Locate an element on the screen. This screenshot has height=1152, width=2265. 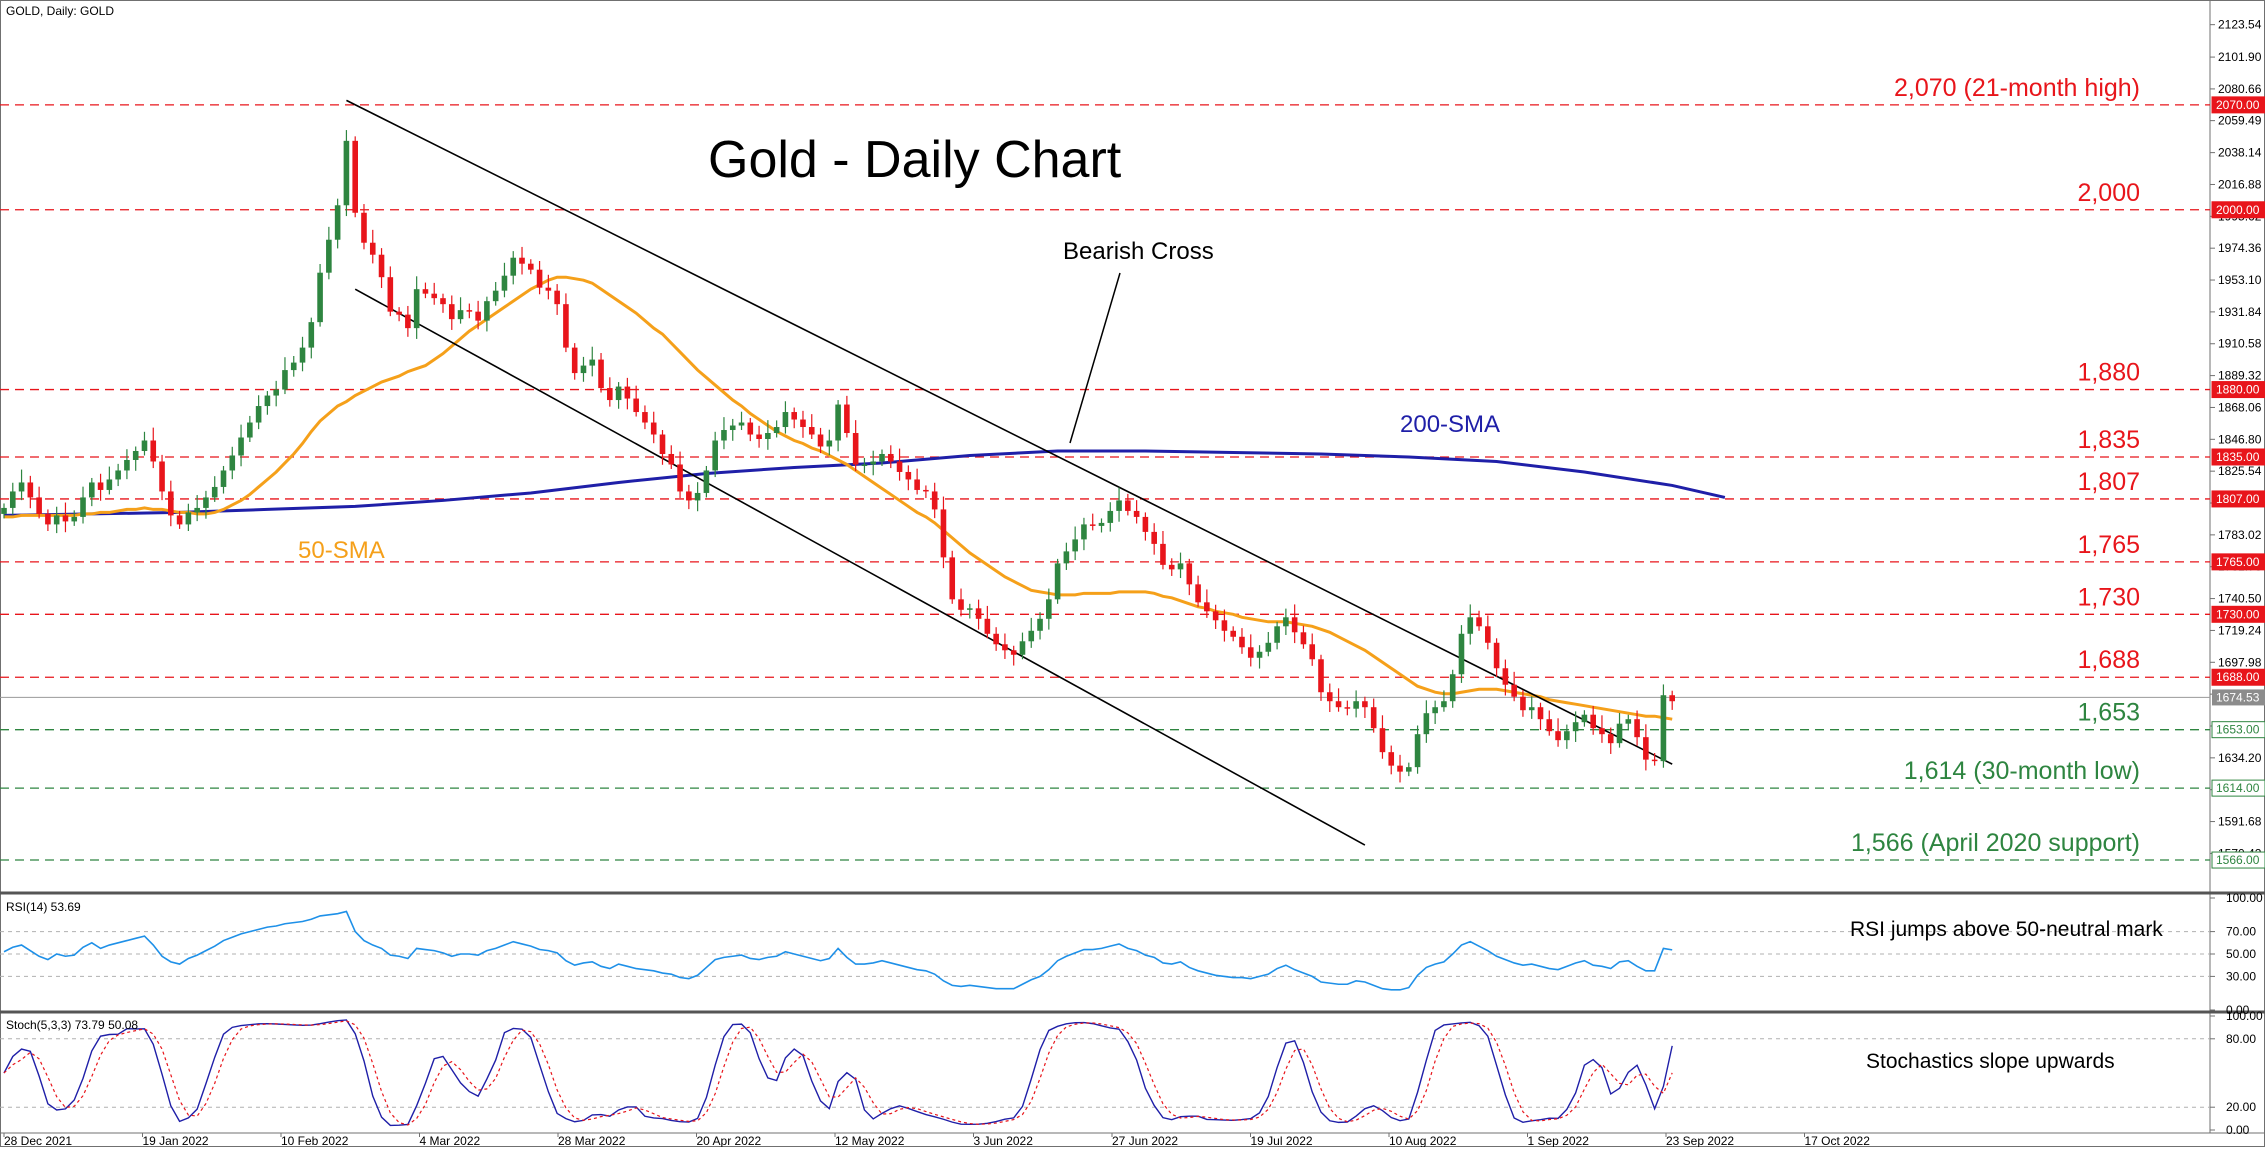
price-tick-label: 1953.10 is located at coordinates (2240, 280).